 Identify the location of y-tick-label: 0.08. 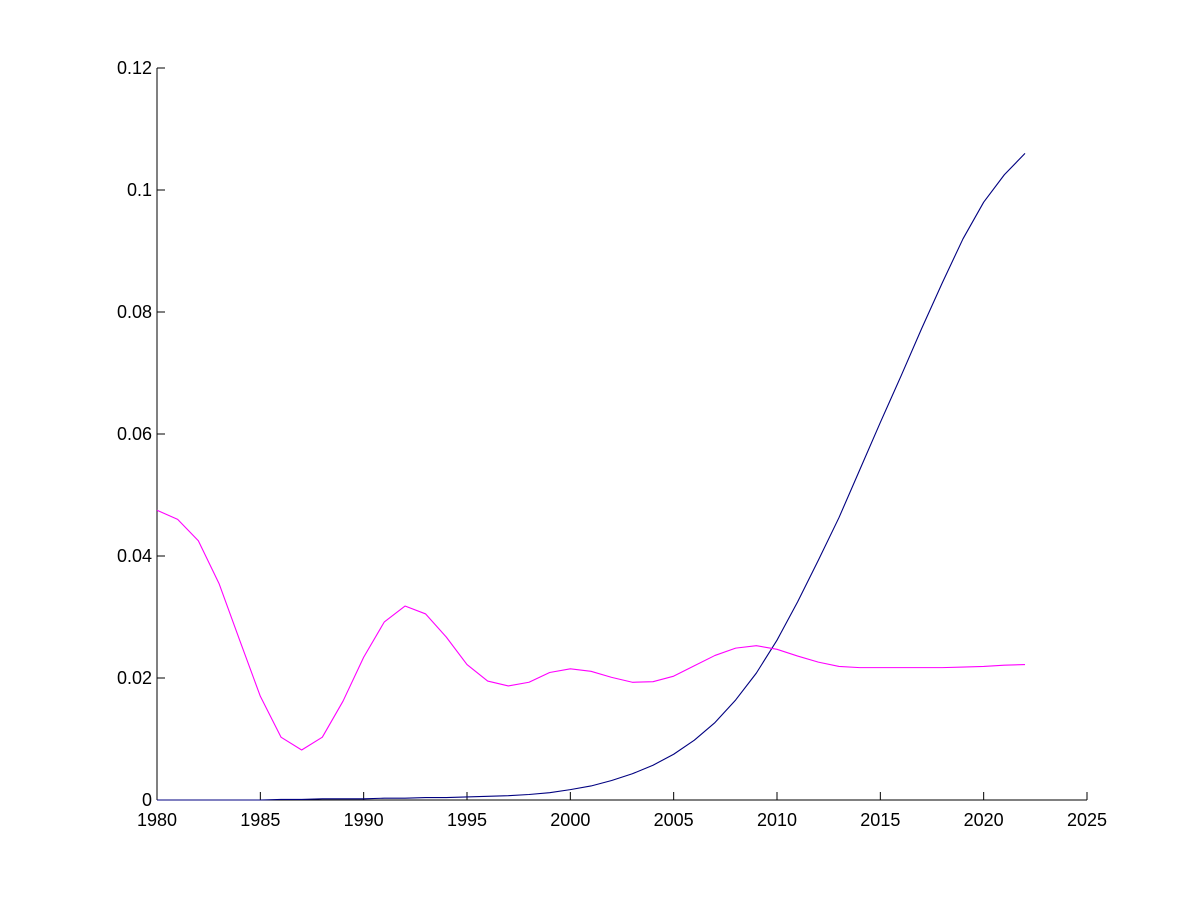
(134, 312).